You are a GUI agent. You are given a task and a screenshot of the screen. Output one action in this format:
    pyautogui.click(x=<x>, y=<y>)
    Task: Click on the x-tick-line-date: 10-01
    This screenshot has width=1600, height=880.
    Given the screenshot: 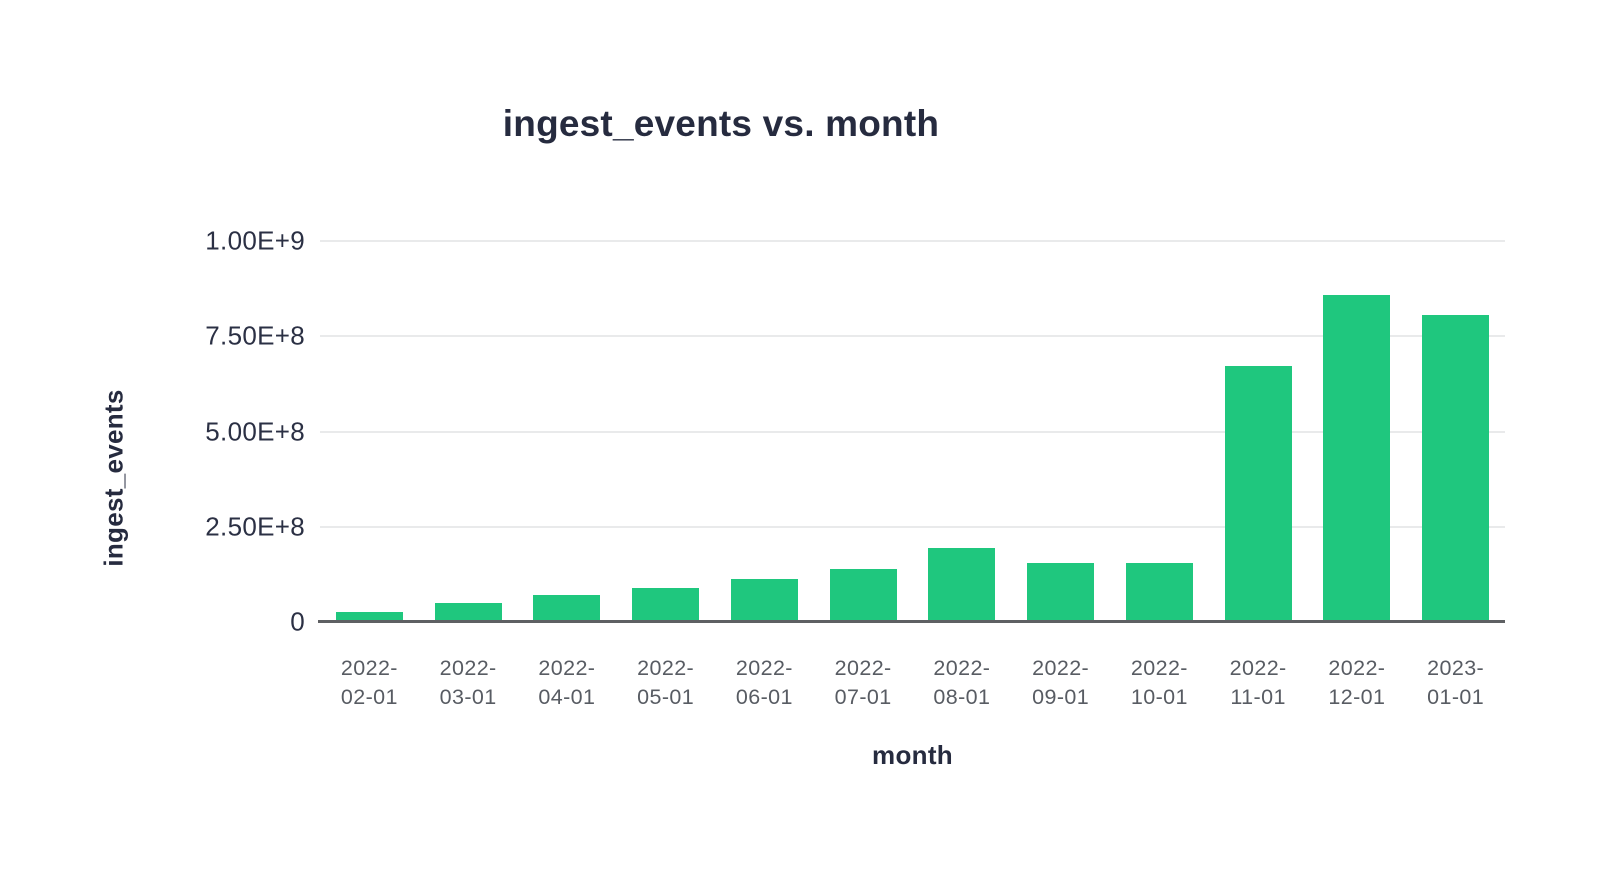 What is the action you would take?
    pyautogui.click(x=1159, y=697)
    